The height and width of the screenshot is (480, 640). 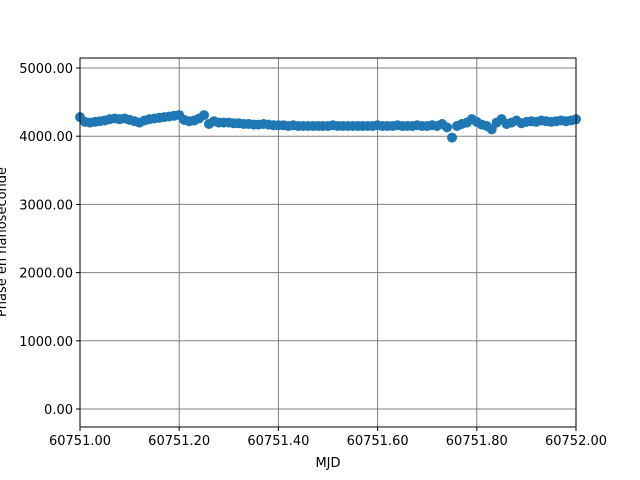 I want to click on y-tick-label: 4000.00, so click(x=46, y=137).